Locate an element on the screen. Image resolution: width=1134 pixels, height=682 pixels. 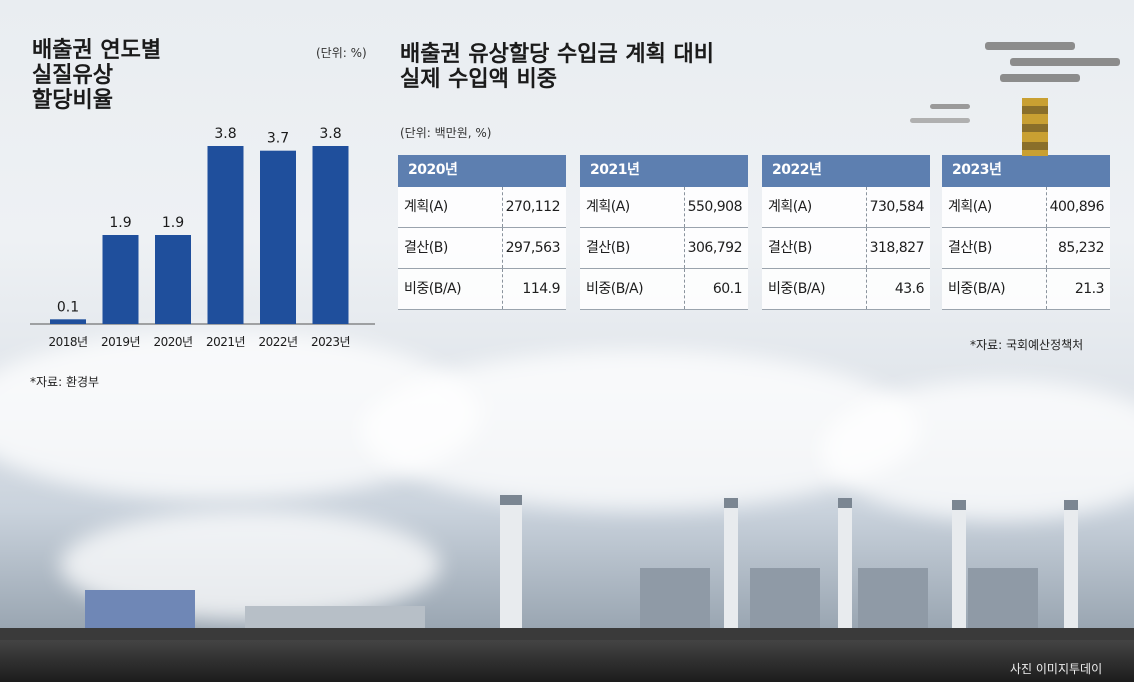
row-value: 306,792 is located at coordinates (715, 248).